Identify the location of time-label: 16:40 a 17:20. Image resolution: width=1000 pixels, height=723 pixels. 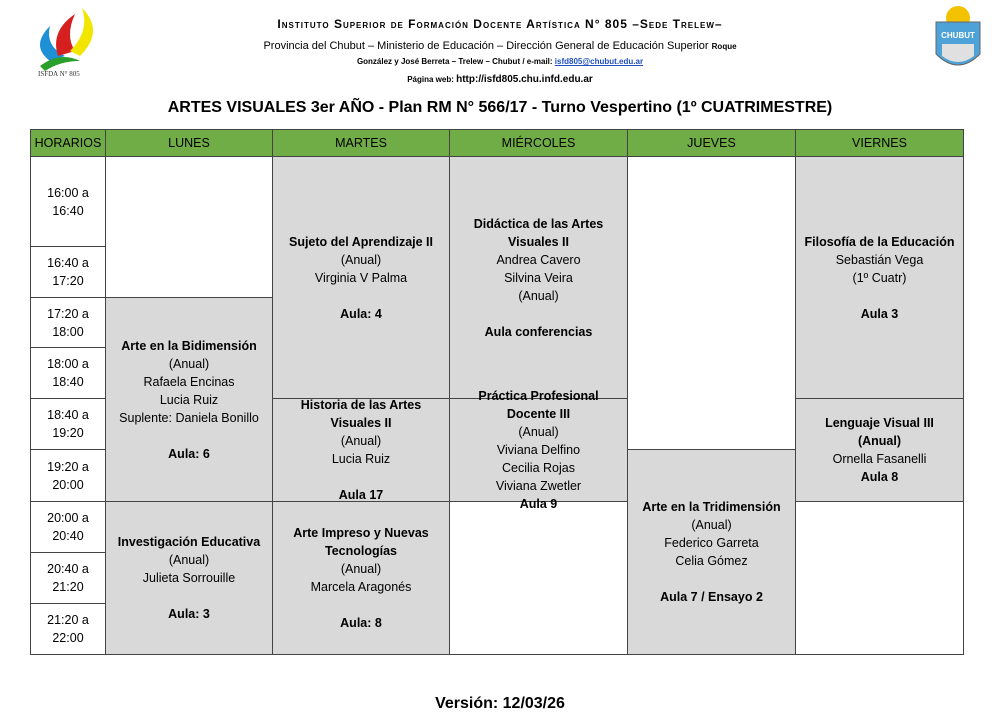
(68, 272).